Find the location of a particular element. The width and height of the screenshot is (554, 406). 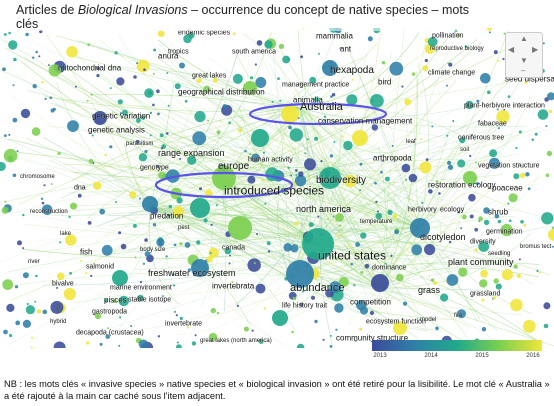

node-label: geographical distribution is located at coordinates (221, 91).